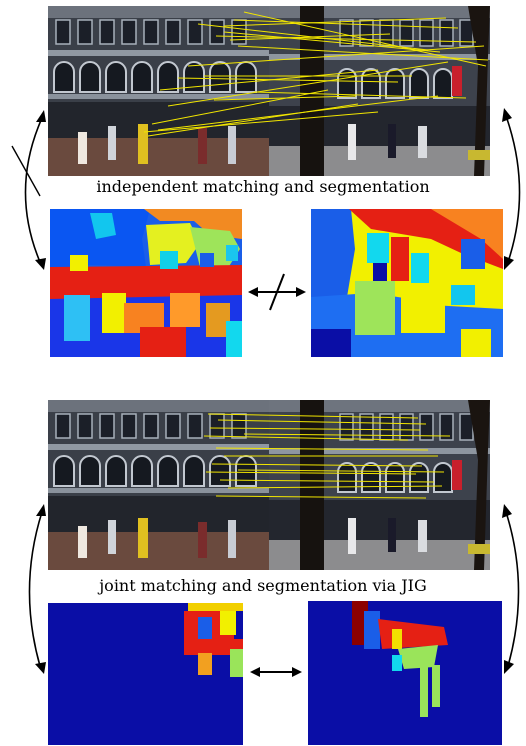  Describe the element at coordinates (28, 190) in the screenshot. I see `top-left-curved-arrow-icon` at that location.